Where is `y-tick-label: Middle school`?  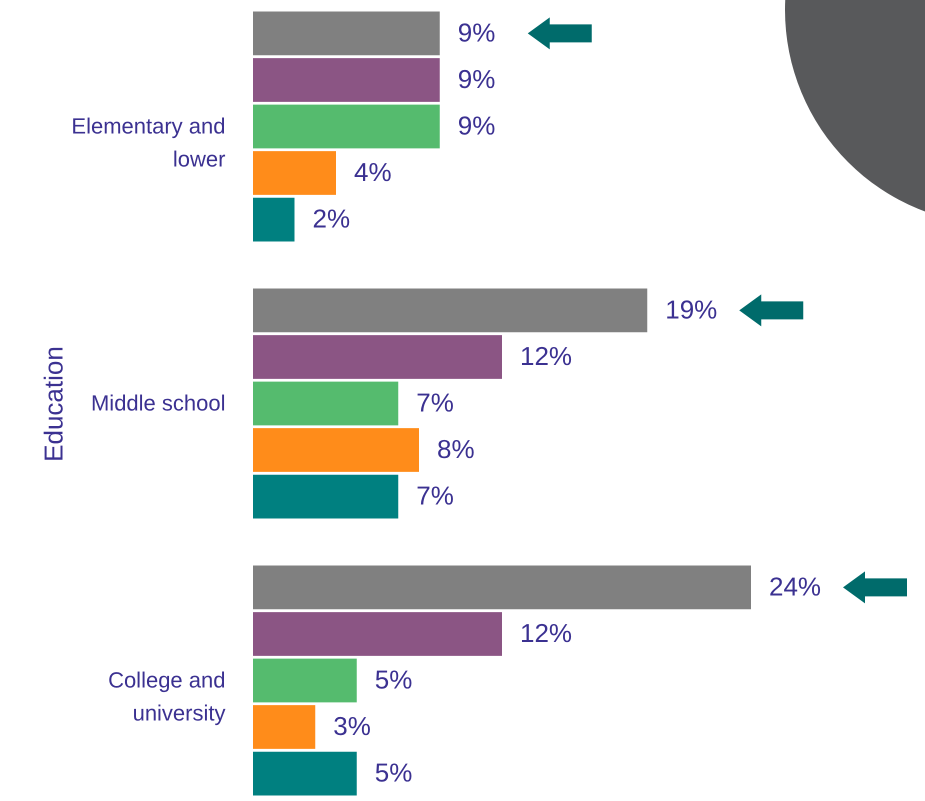
y-tick-label: Middle school is located at coordinates (158, 403).